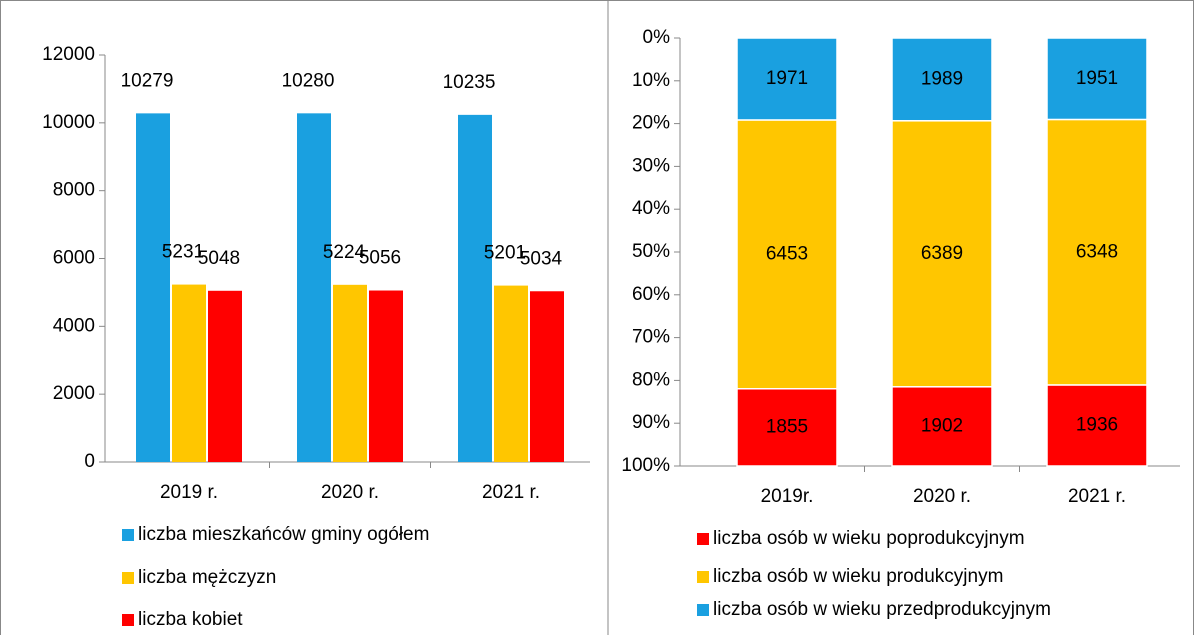  What do you see at coordinates (74, 393) in the screenshot?
I see `y-tick-label: 2000` at bounding box center [74, 393].